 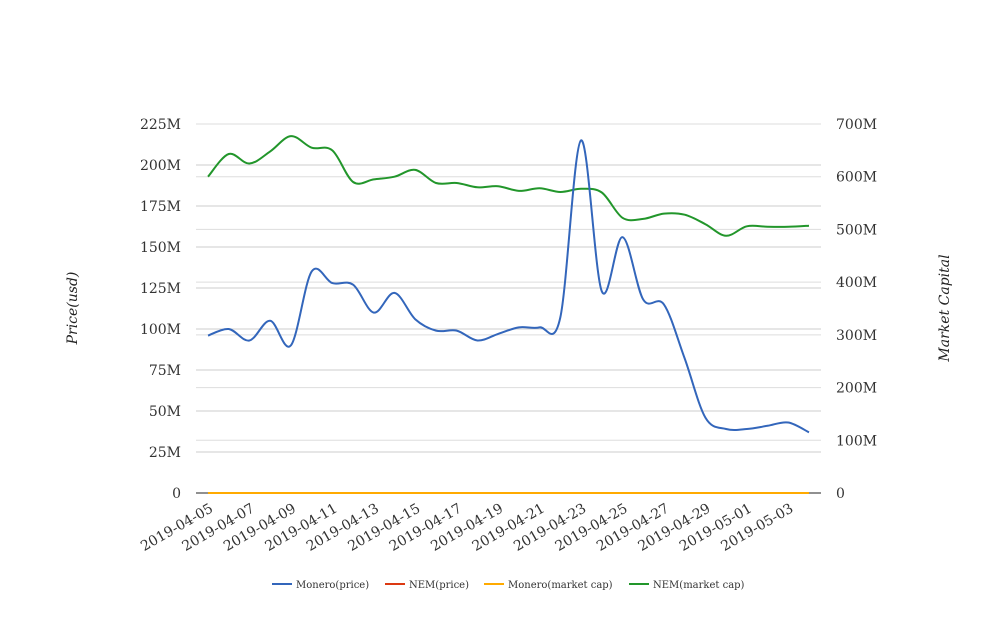 I want to click on y-tick-left: 0, so click(x=176, y=494).